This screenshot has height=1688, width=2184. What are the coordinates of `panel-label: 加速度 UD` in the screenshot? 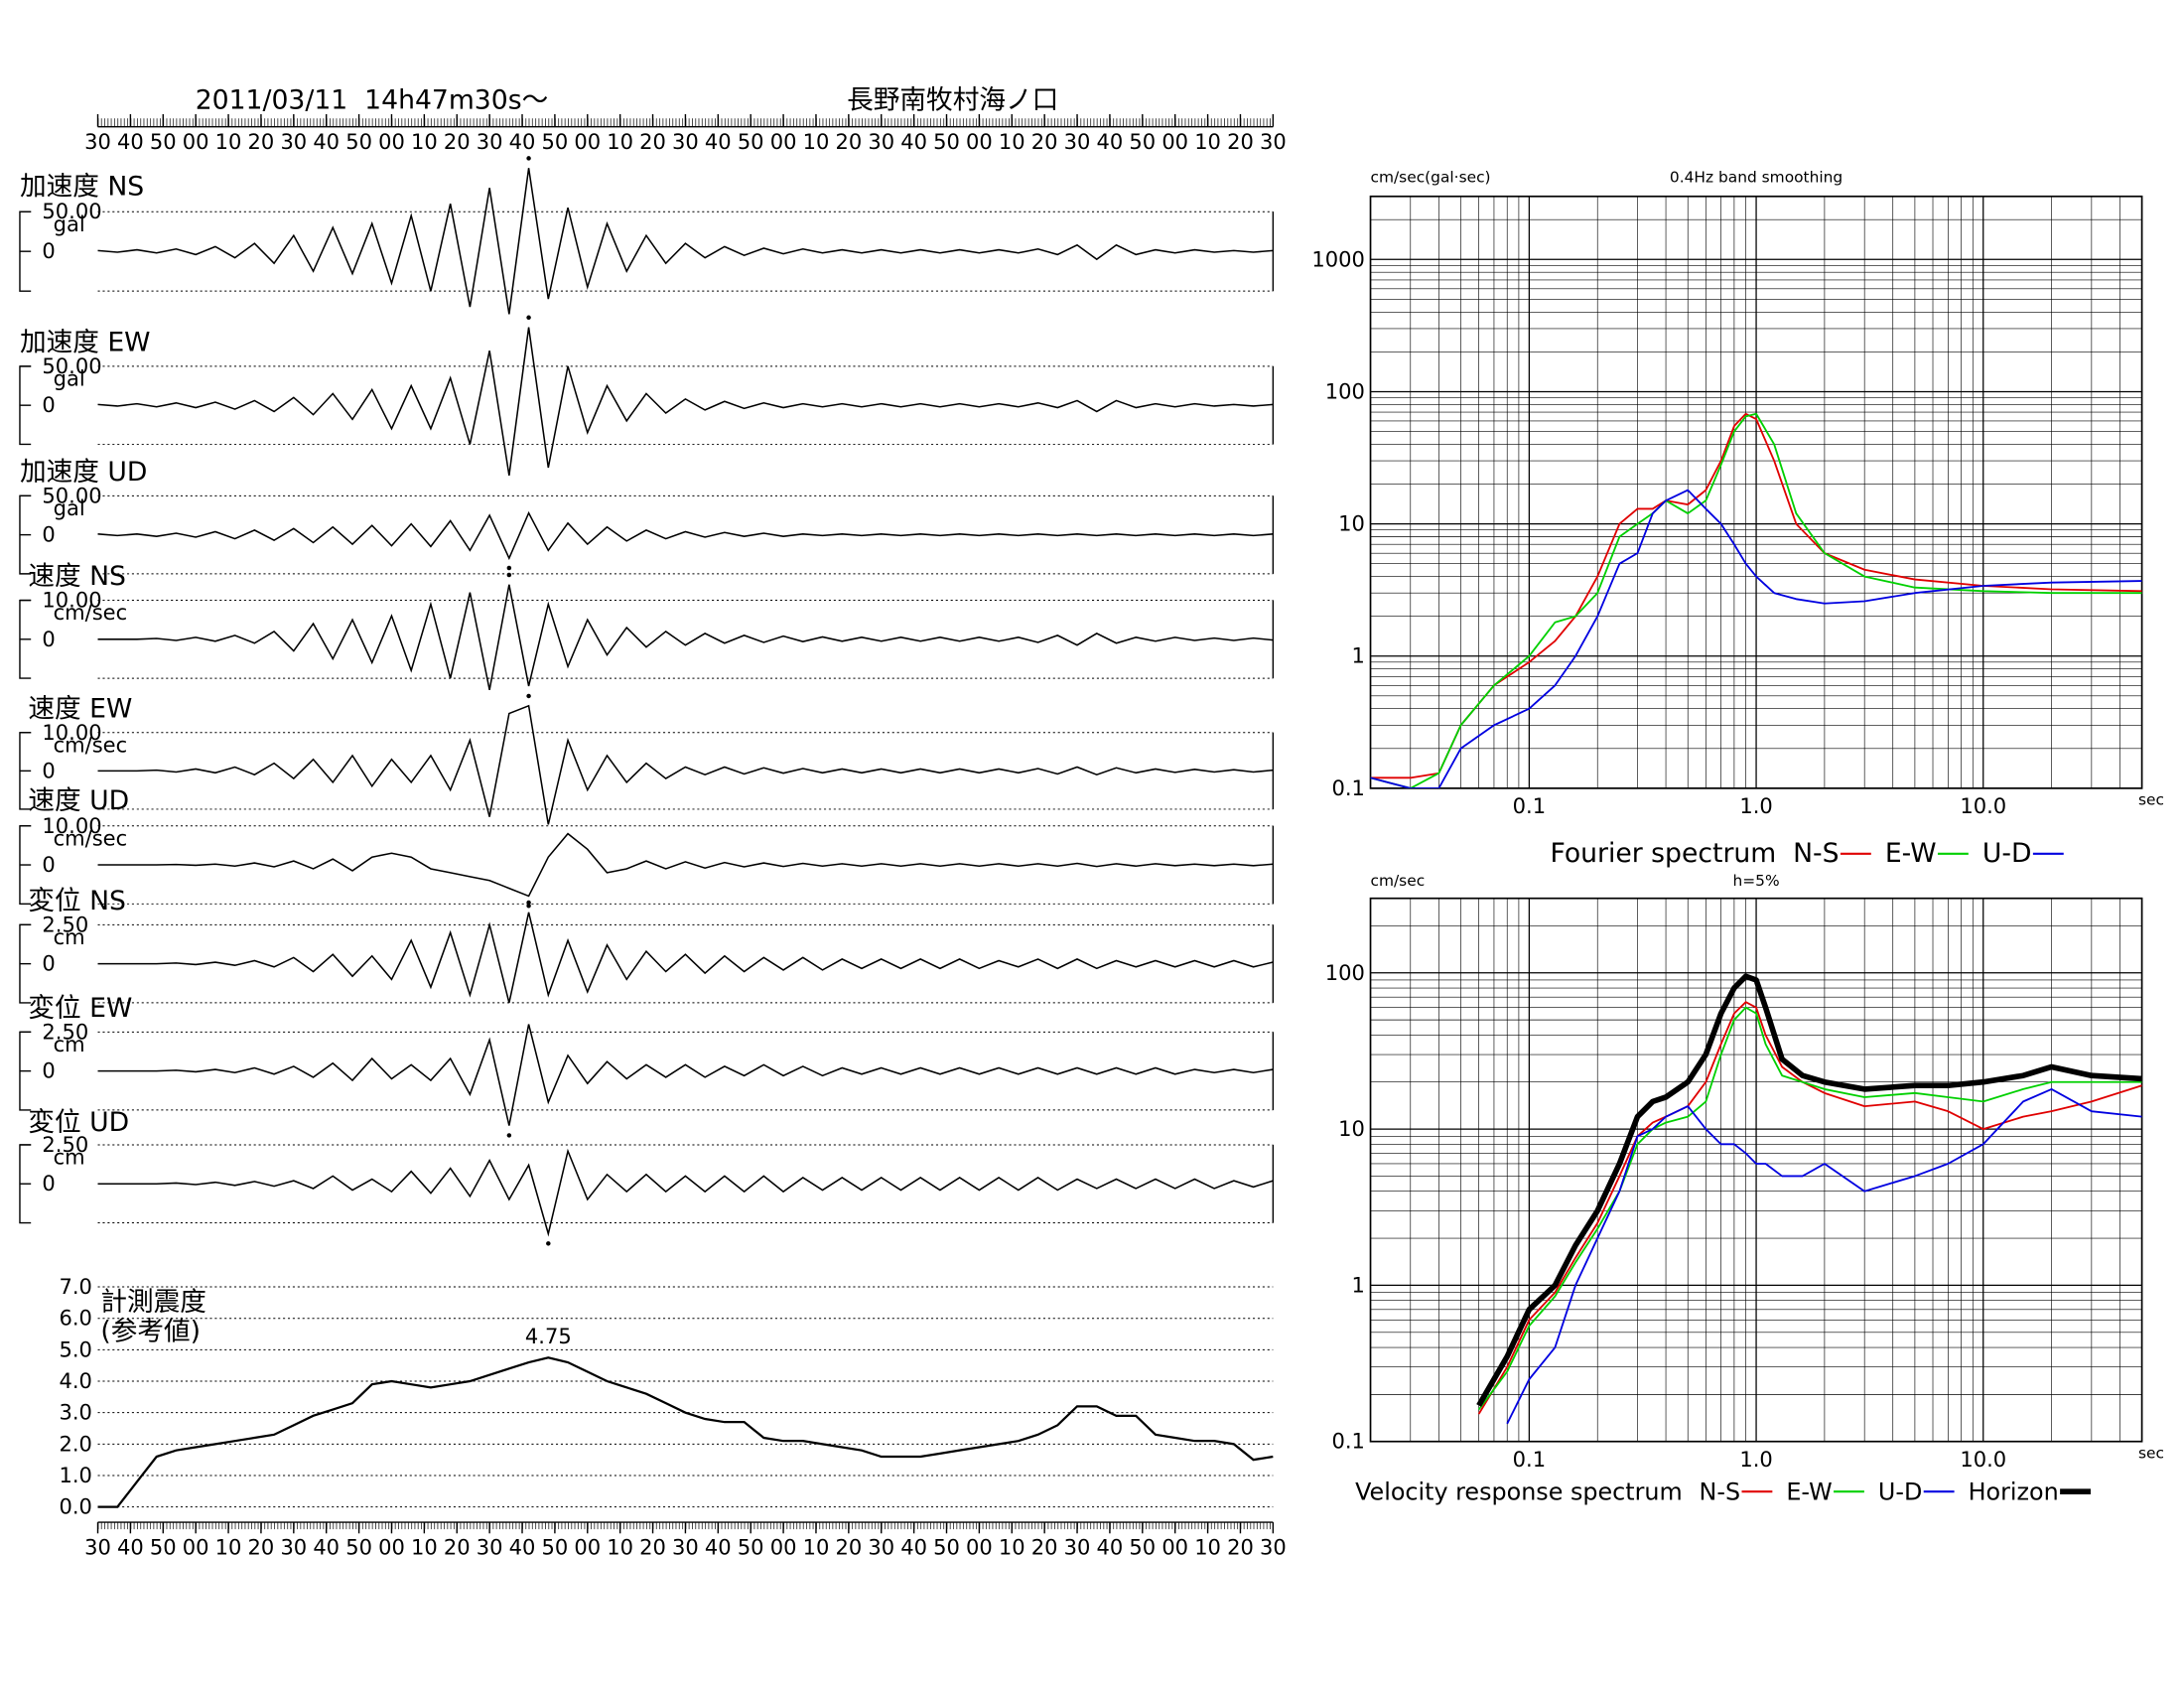 It's located at (83, 472).